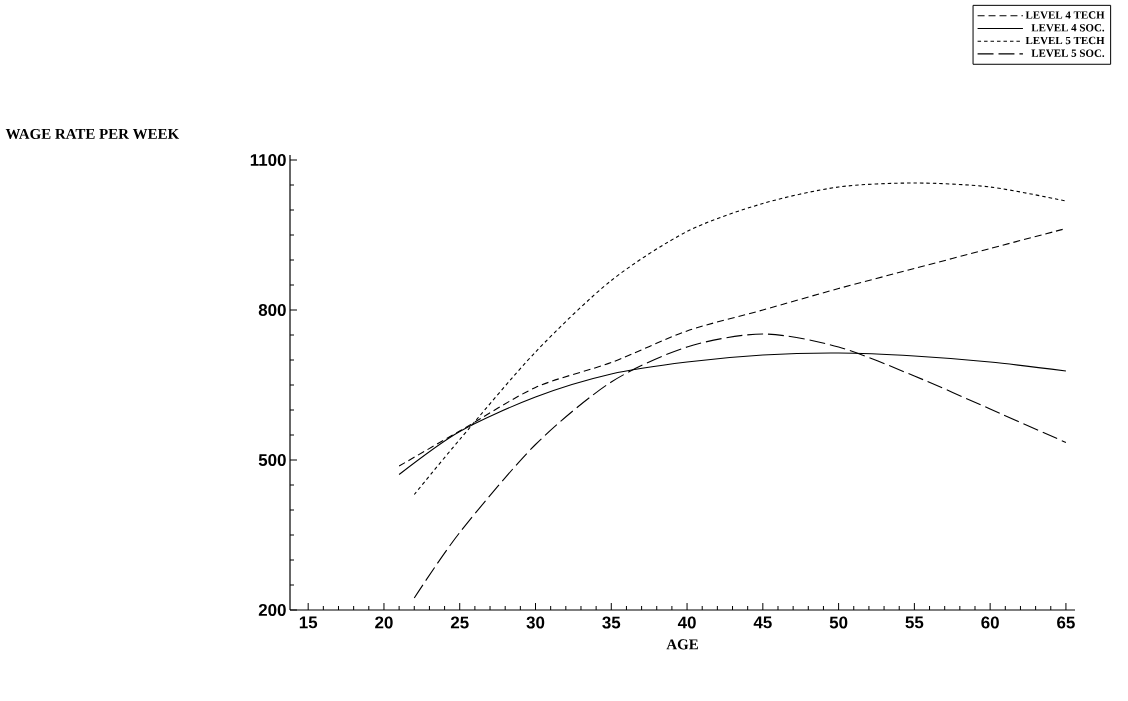 The image size is (1128, 701). Describe the element at coordinates (308, 622) in the screenshot. I see `x-tick-label: 15` at that location.